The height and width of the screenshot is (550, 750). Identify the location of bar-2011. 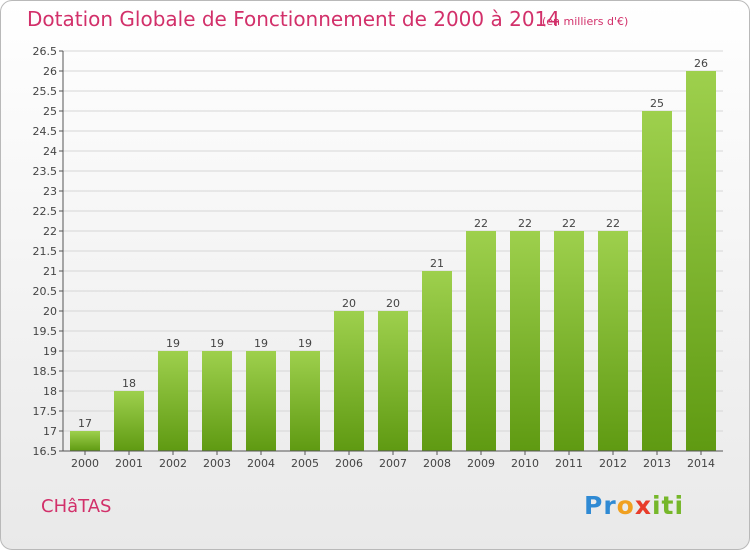
(569, 341).